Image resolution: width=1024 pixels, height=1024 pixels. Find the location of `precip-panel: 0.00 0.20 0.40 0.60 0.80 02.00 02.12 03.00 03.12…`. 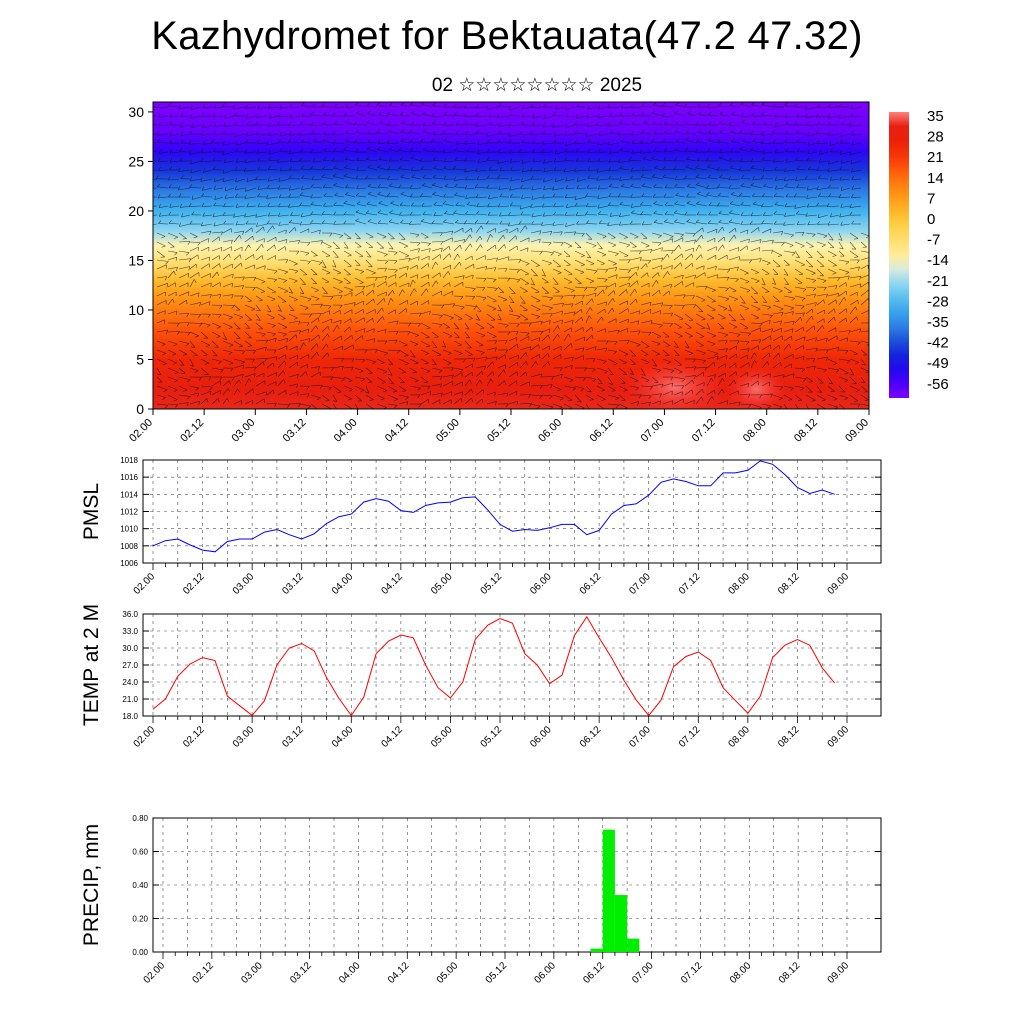

precip-panel: 0.00 0.20 0.40 0.60 0.80 02.00 02.12 03.00 03.12… is located at coordinates (481, 900).